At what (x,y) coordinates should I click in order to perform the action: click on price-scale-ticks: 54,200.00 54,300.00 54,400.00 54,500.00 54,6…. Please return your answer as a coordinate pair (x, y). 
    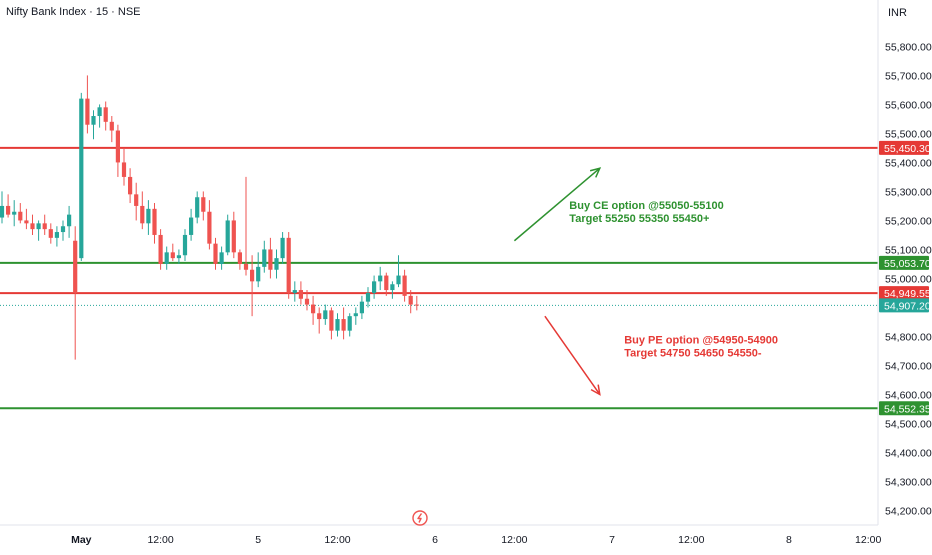
    Looking at the image, I should click on (908, 279).